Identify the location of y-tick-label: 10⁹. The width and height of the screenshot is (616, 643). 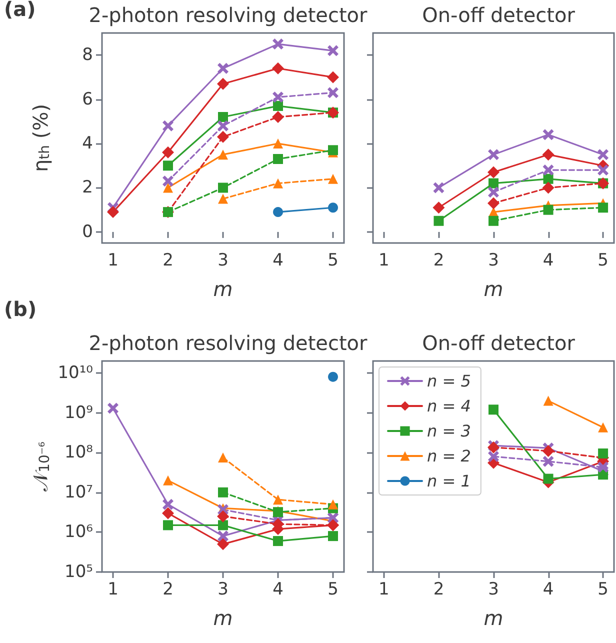
(79, 412).